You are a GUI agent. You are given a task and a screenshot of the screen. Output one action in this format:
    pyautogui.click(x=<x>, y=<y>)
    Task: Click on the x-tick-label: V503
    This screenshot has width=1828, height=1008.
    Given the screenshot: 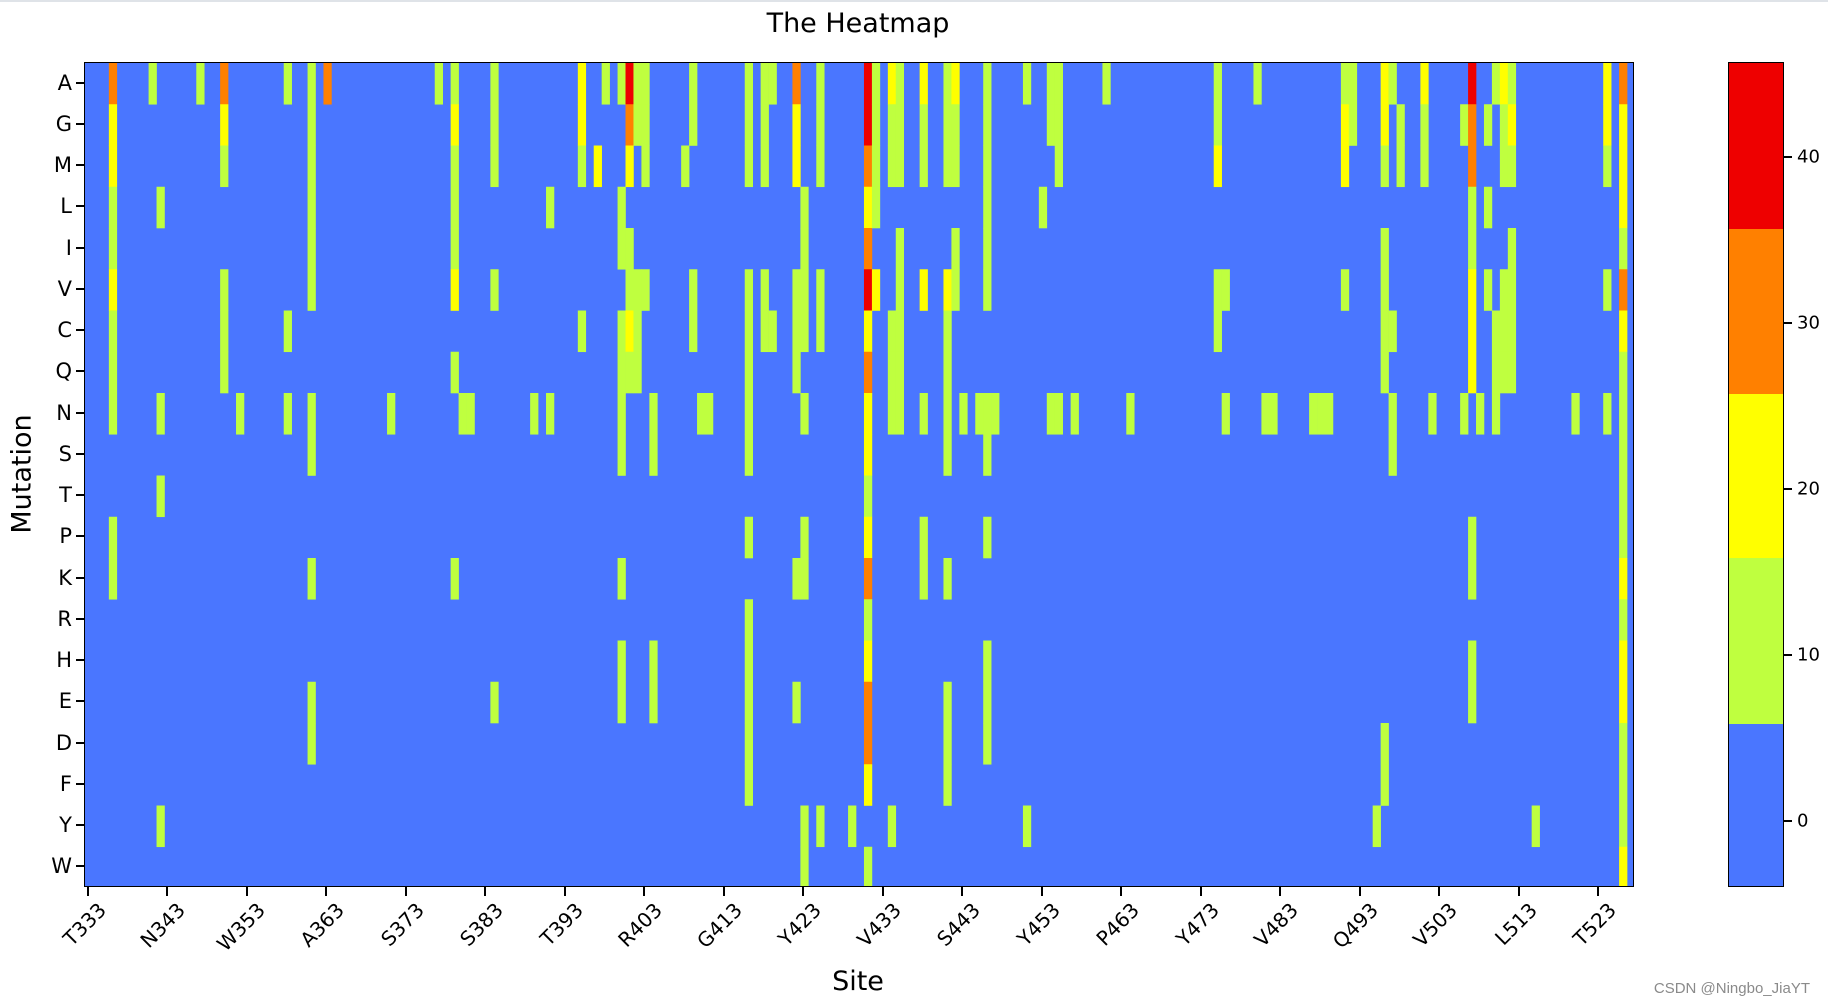 What is the action you would take?
    pyautogui.click(x=1435, y=925)
    